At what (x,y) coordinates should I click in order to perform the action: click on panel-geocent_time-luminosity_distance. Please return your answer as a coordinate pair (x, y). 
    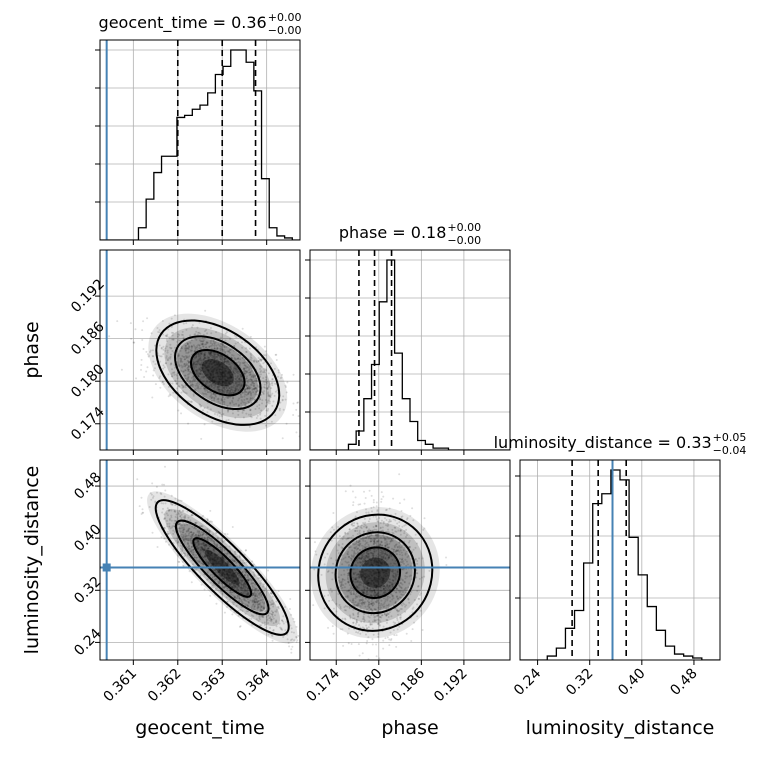
    Looking at the image, I should click on (200, 560).